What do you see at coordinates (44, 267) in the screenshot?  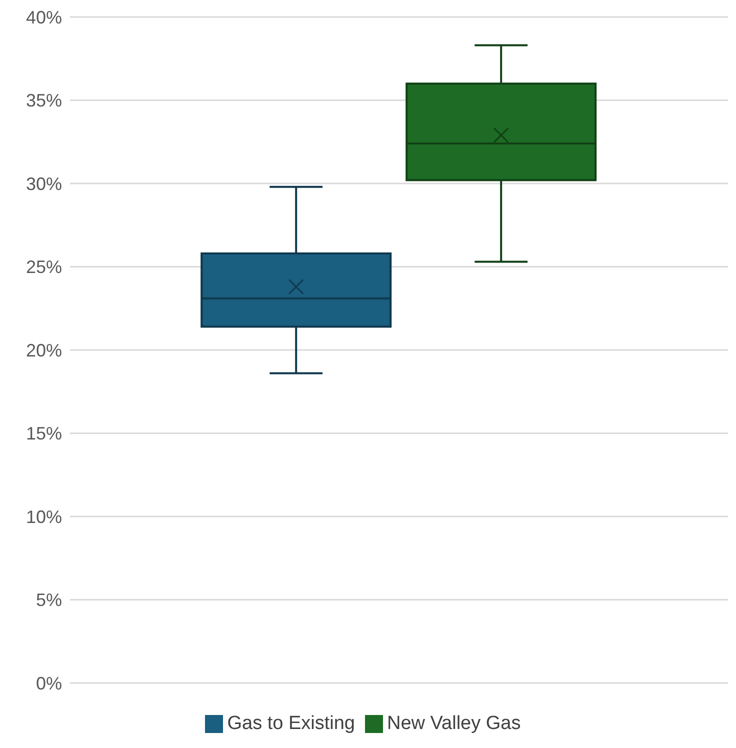 I see `y-tick-label: 25%` at bounding box center [44, 267].